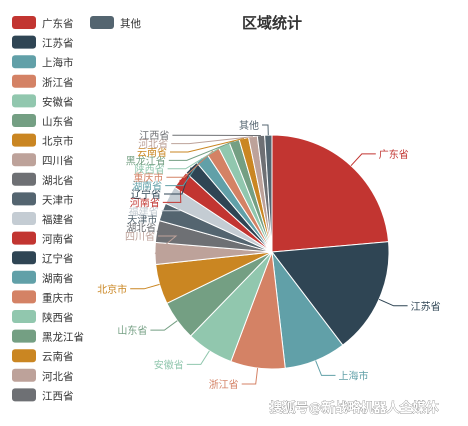 This screenshot has height=426, width=468. Describe the element at coordinates (140, 236) in the screenshot. I see `slice-label: 四川省` at that location.